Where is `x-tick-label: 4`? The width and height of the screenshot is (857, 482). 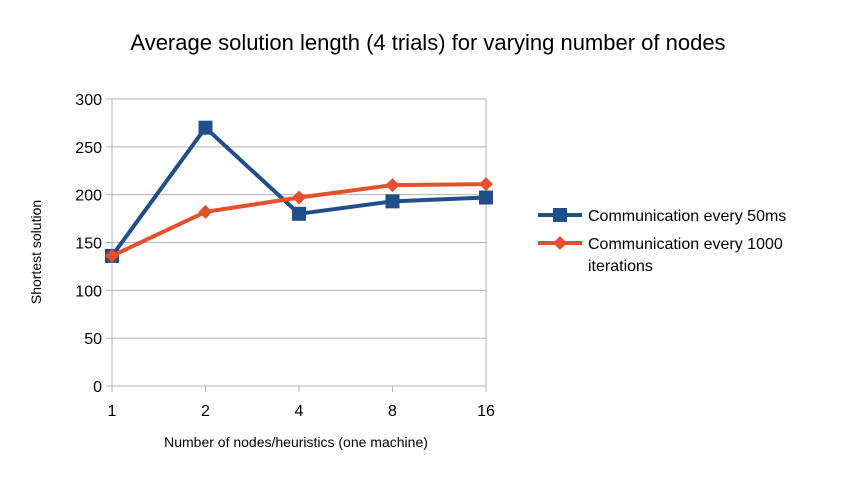 x-tick-label: 4 is located at coordinates (299, 411).